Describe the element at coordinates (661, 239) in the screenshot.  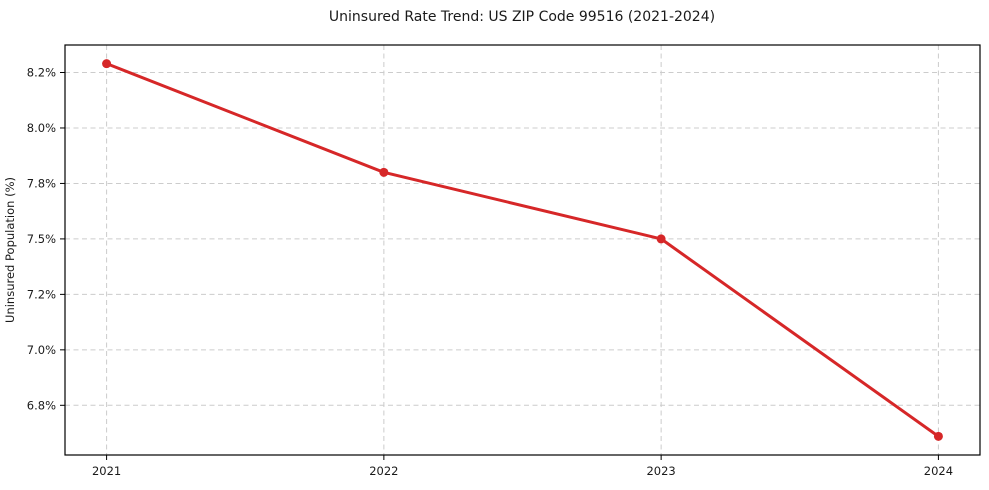
I see `data-point-2023` at that location.